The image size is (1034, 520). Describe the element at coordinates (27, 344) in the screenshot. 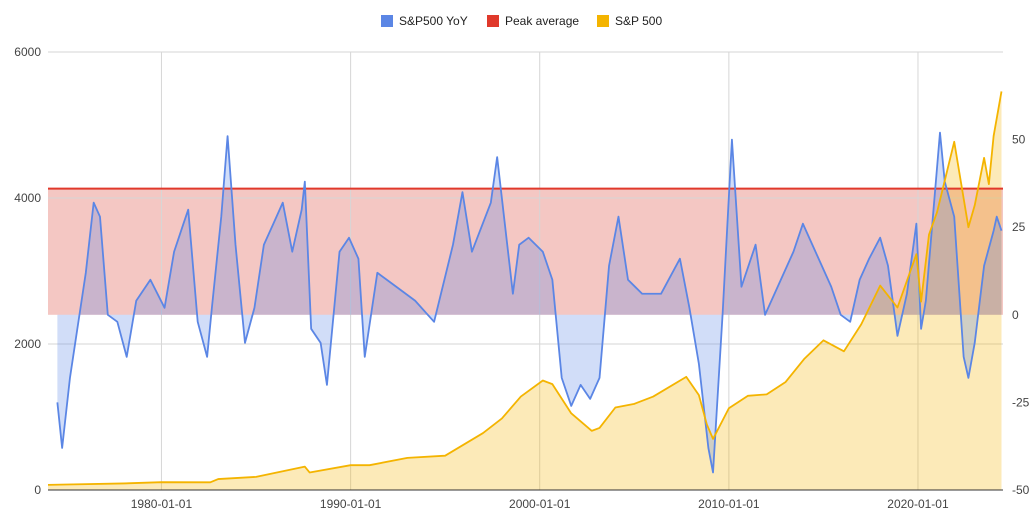

I see `y-left-tick-label-1: 2000` at that location.